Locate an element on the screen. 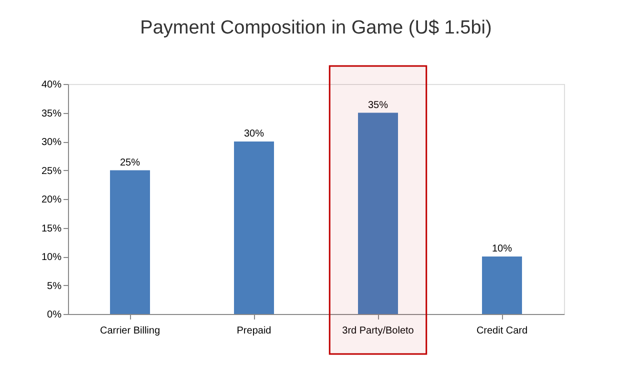 Image resolution: width=624 pixels, height=375 pixels. y-tick-label: 0% is located at coordinates (54, 315).